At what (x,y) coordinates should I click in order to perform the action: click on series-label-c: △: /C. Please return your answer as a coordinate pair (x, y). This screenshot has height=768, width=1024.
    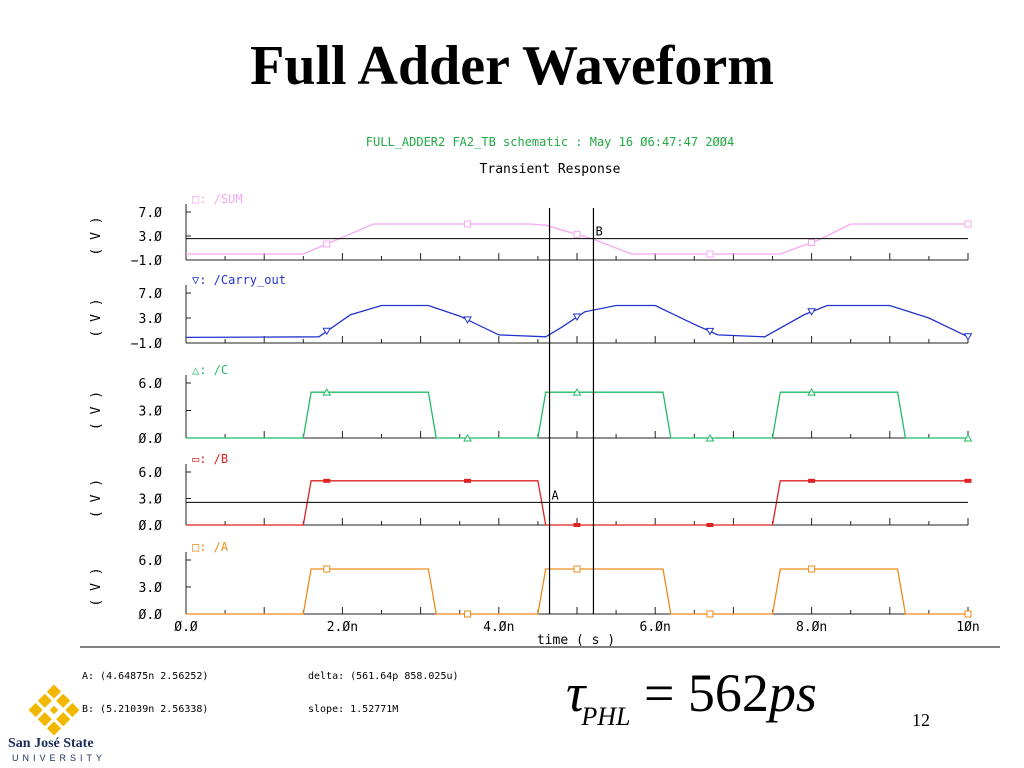
    Looking at the image, I should click on (210, 370).